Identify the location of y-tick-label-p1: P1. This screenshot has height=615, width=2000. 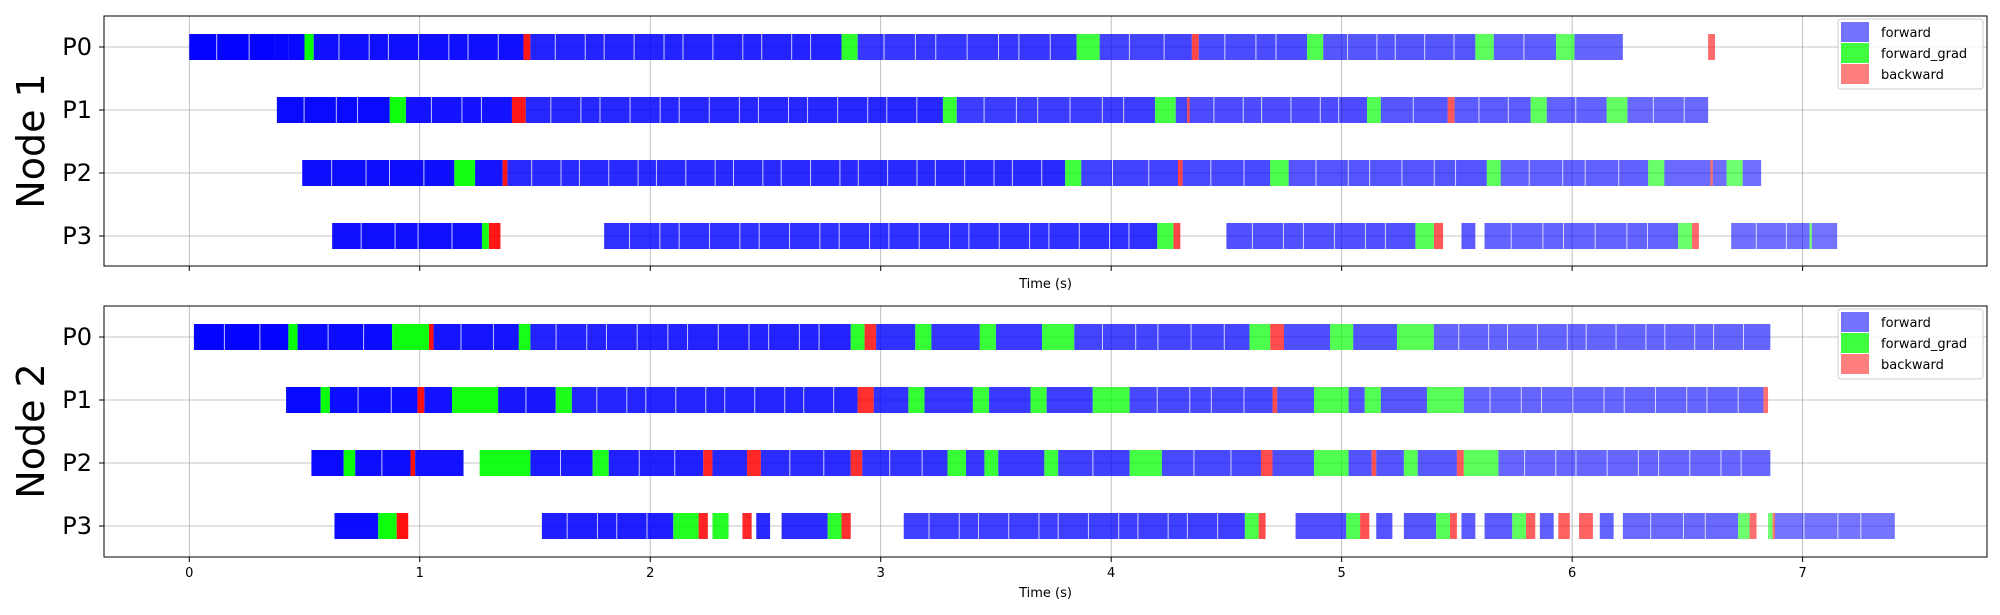
(77, 400).